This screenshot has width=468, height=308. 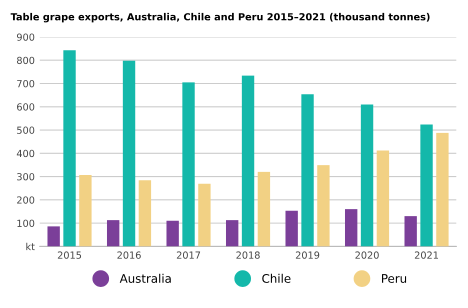 What do you see at coordinates (25, 130) in the screenshot?
I see `y-tick-label: 500` at bounding box center [25, 130].